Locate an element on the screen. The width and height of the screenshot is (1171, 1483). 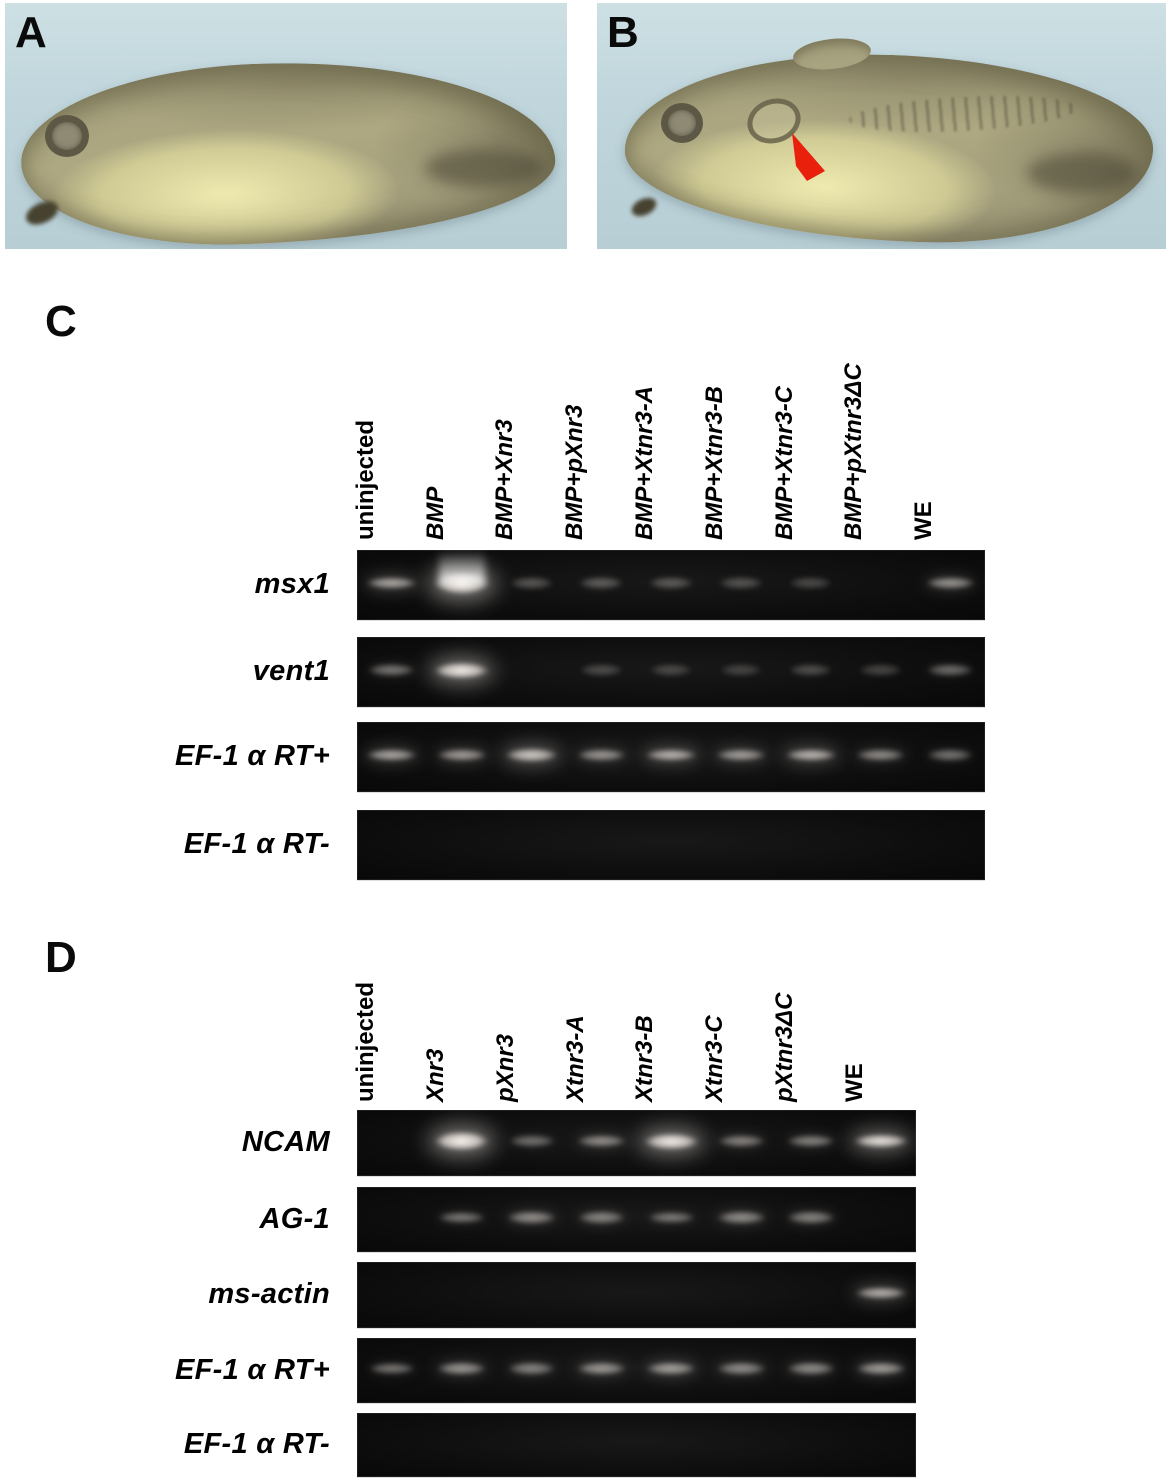
lane-label-C-1: uninjected is located at coordinates (365, 479).